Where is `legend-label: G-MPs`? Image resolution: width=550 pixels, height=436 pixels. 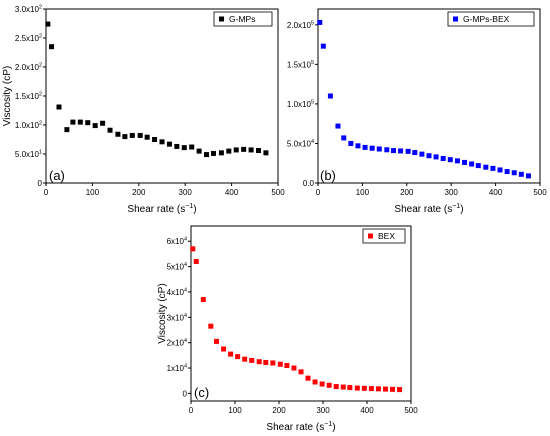
legend-label: G-MPs is located at coordinates (242, 19).